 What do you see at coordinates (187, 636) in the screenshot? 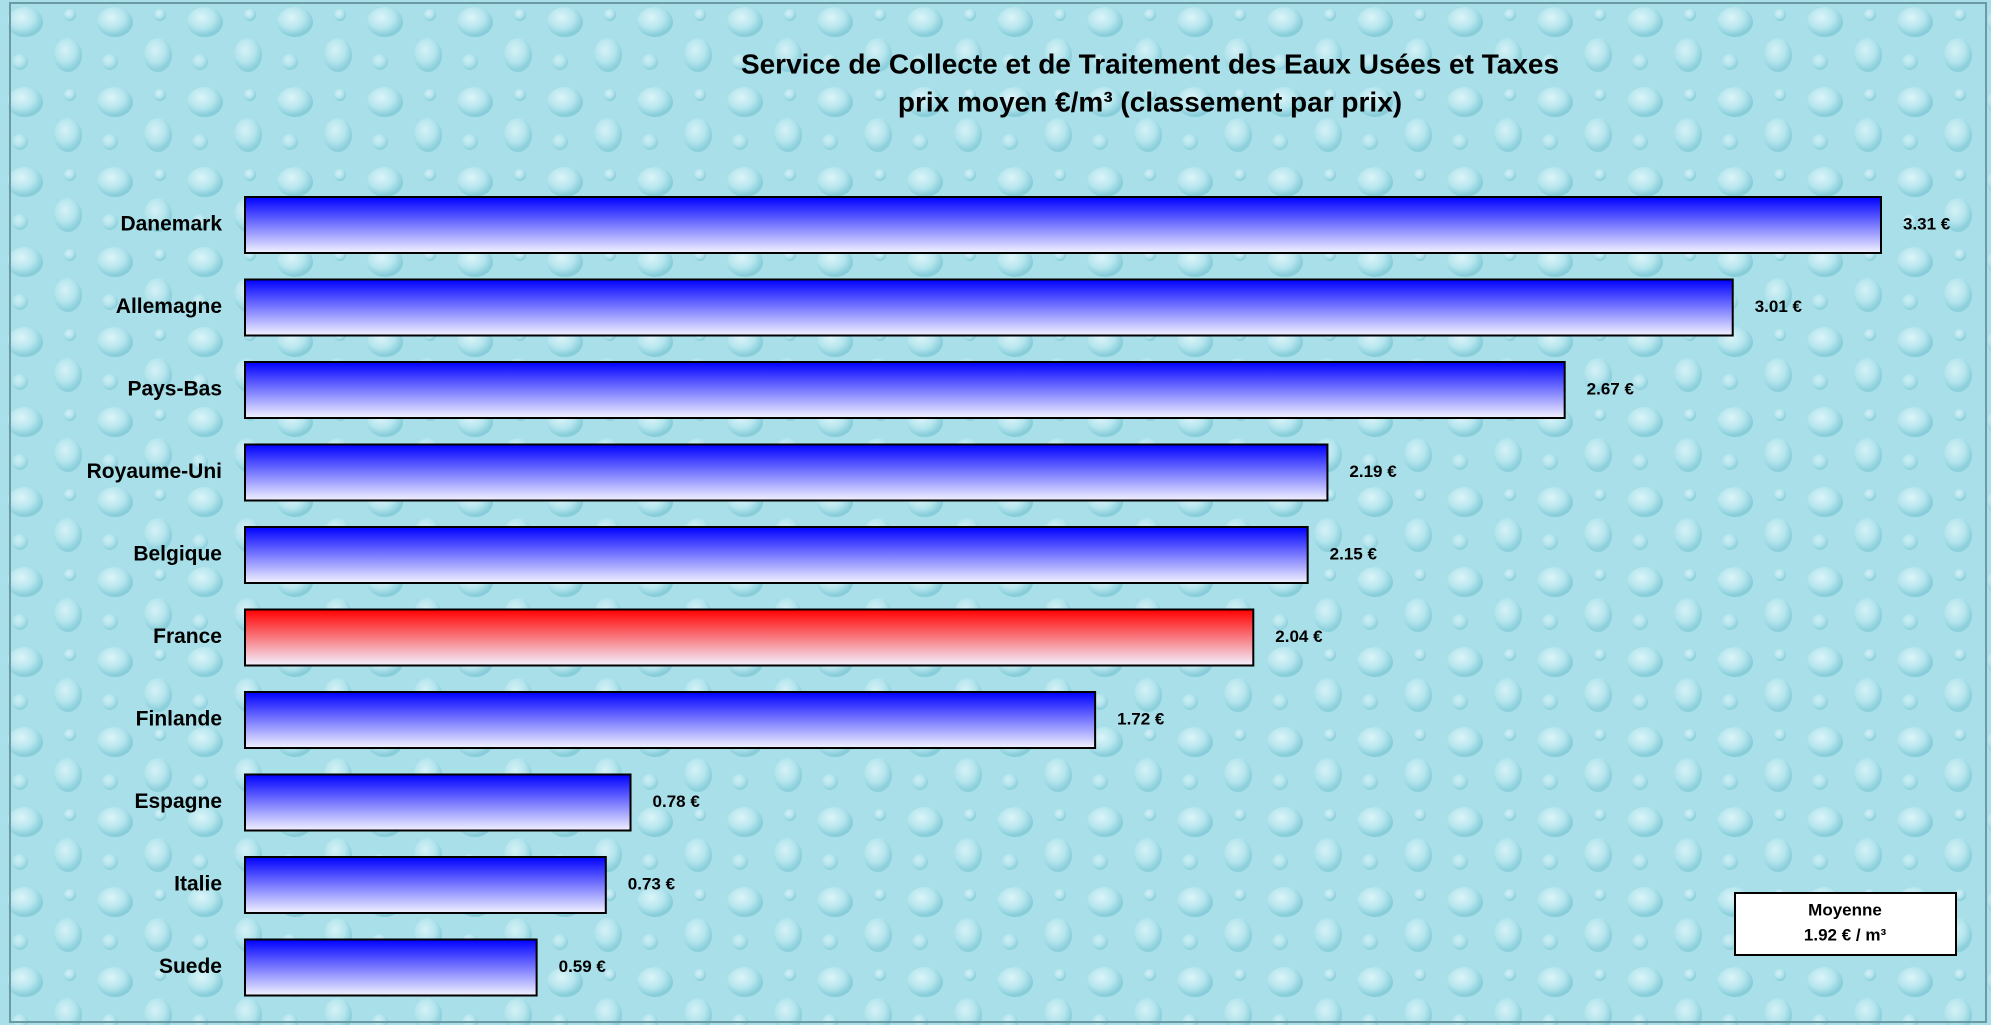
I see `category-label: France` at bounding box center [187, 636].